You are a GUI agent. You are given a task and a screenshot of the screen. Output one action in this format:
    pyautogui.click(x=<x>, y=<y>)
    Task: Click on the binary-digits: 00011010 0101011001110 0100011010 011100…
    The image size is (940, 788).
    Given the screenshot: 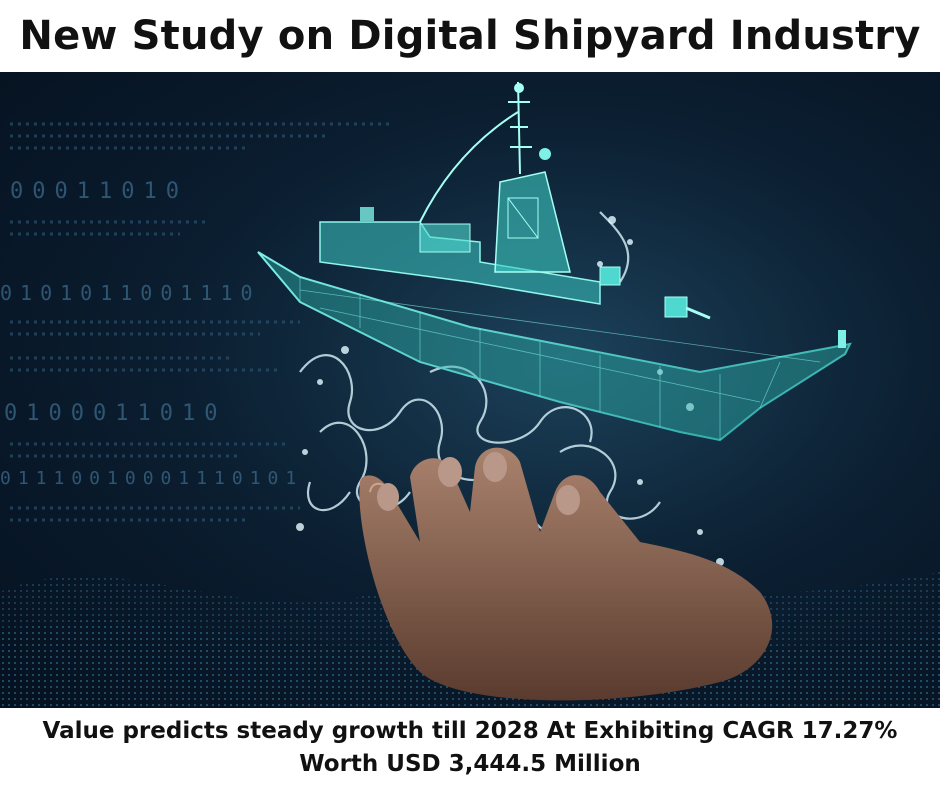 What is the action you would take?
    pyautogui.click(x=151, y=334)
    